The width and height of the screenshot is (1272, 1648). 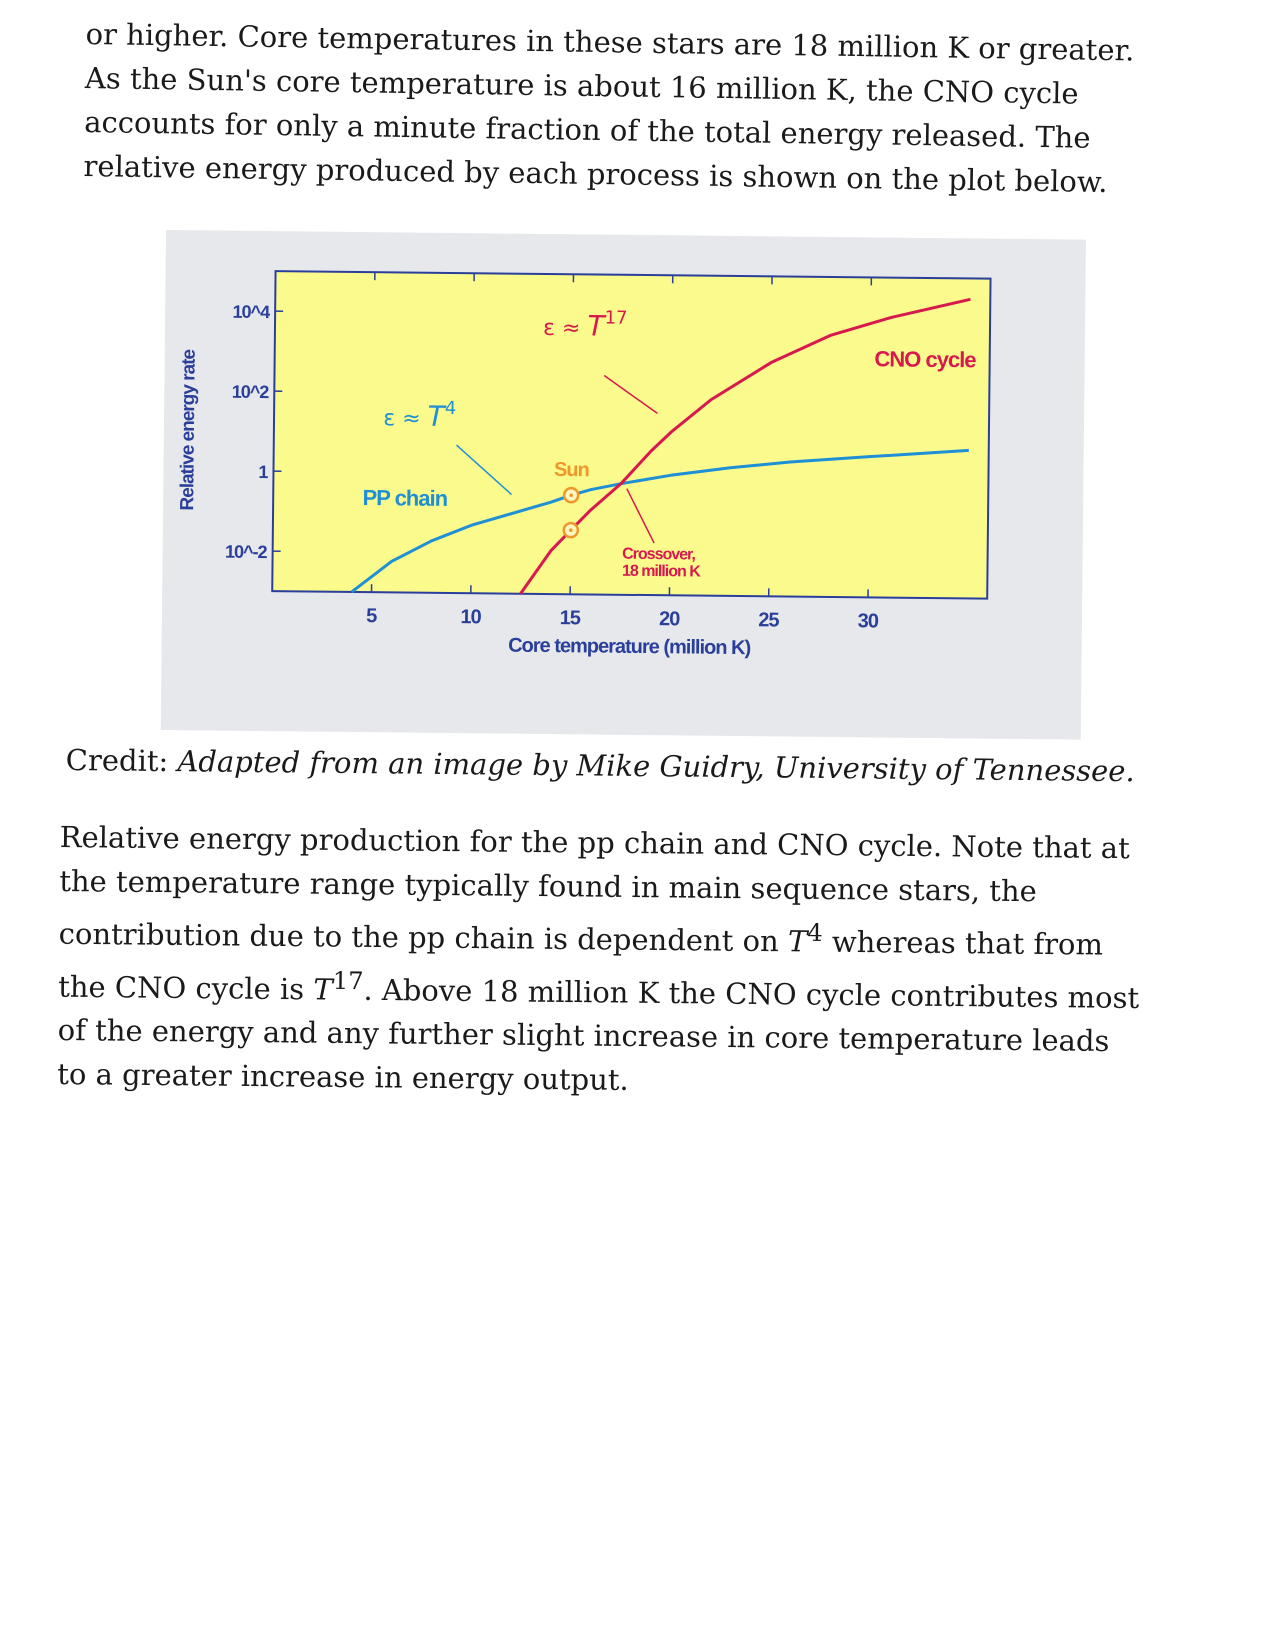 What do you see at coordinates (323, 989) in the screenshot?
I see `caption-t2: T` at bounding box center [323, 989].